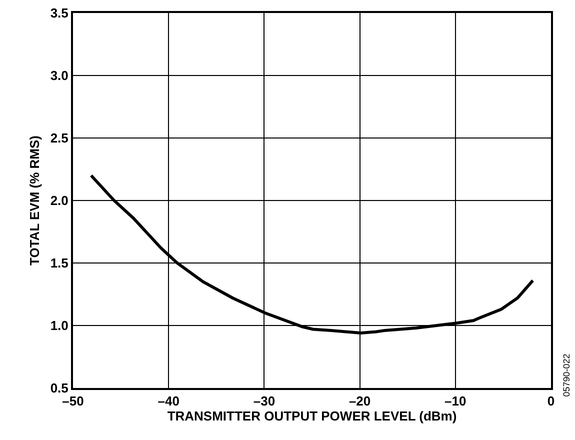  I want to click on y-tick-label: 3.0, so click(59, 76).